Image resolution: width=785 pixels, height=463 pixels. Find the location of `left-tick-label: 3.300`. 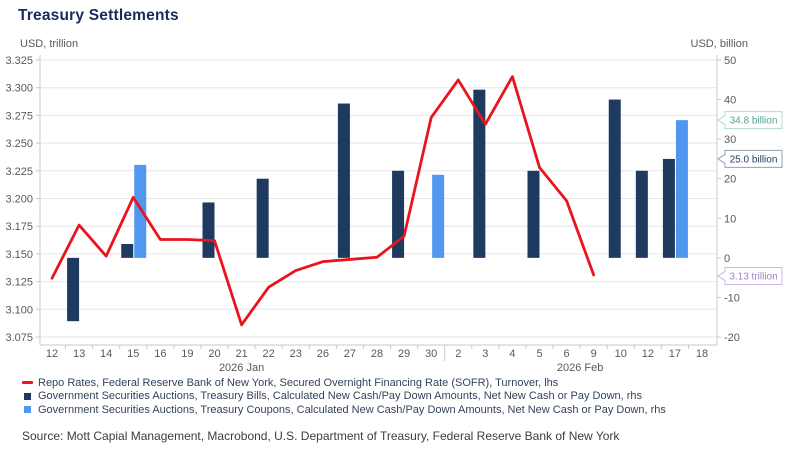

left-tick-label: 3.300 is located at coordinates (19, 89).